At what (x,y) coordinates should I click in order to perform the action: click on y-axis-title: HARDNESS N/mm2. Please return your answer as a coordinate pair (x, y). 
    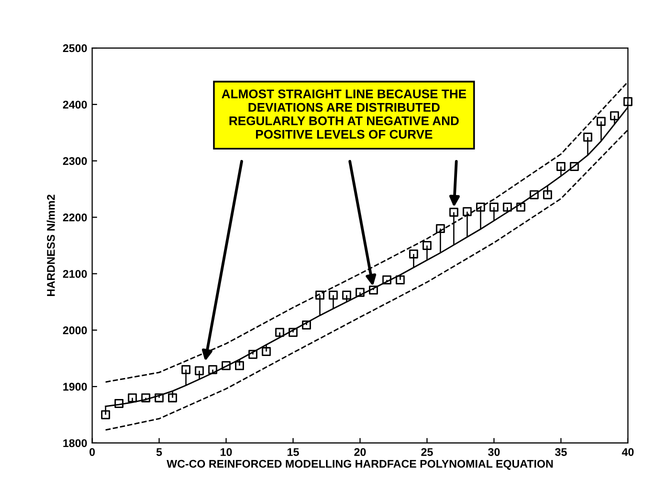
    Looking at the image, I should click on (50, 245).